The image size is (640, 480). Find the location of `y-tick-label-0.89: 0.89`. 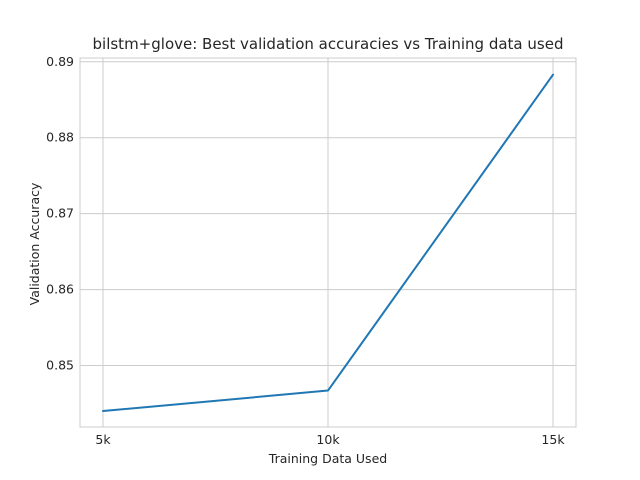

y-tick-label-0.89: 0.89 is located at coordinates (60, 61).